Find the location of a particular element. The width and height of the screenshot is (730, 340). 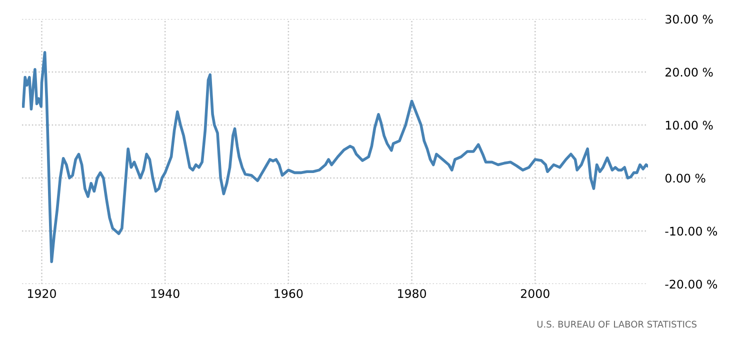

x-tick-label: 1980 is located at coordinates (412, 293).